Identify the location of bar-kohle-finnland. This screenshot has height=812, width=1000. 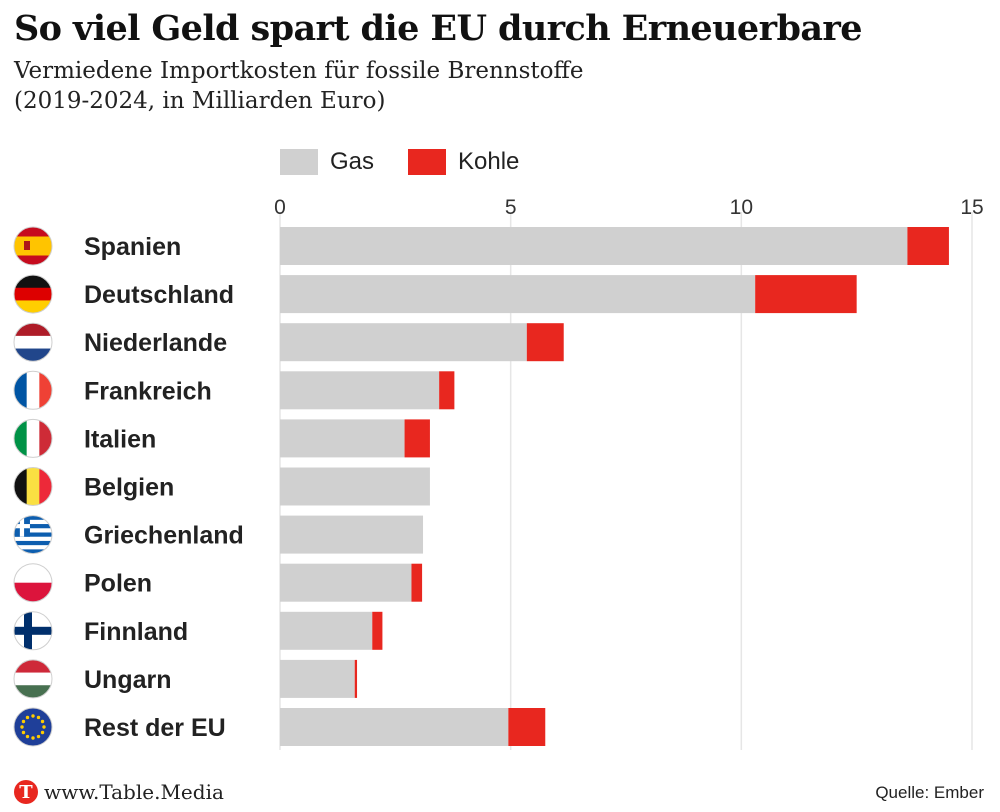
(377, 630).